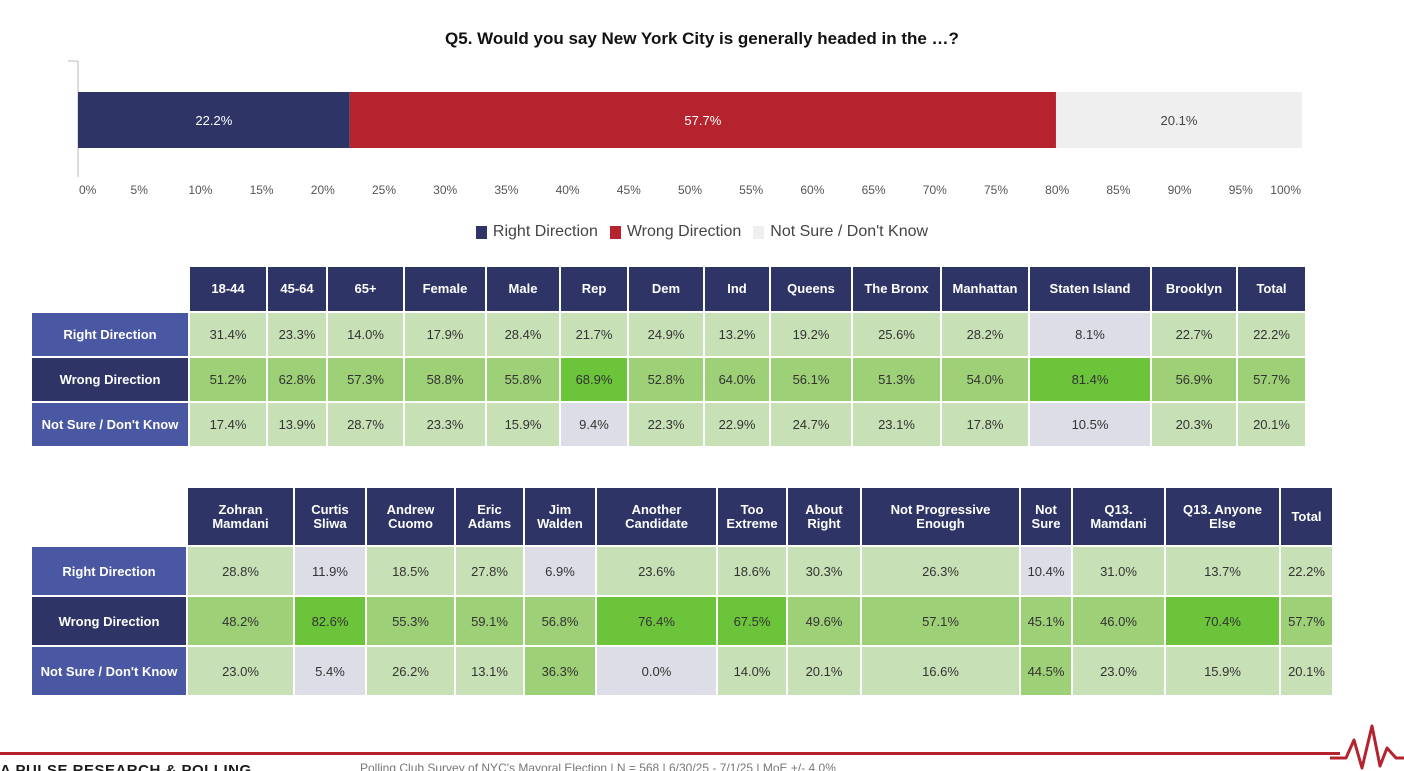  What do you see at coordinates (594, 424) in the screenshot?
I see `table-cell: 9.4%` at bounding box center [594, 424].